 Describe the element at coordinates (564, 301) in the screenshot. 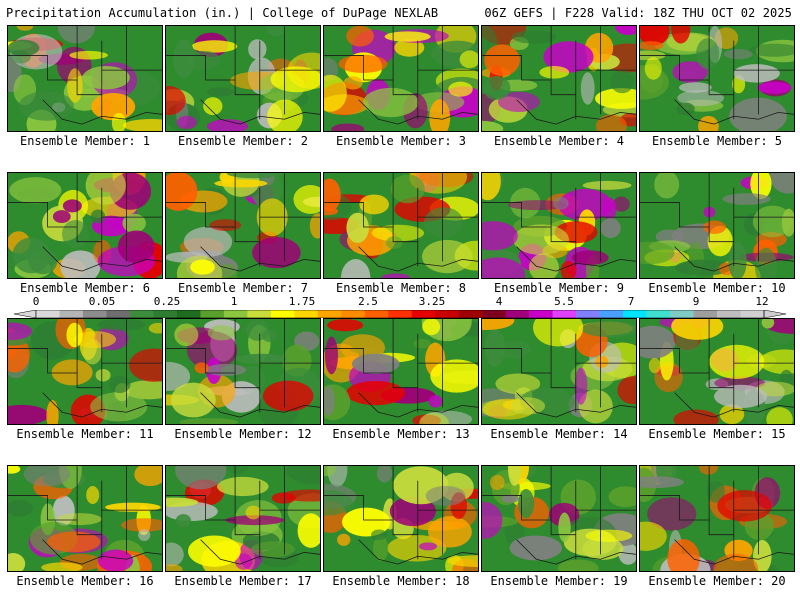

I see `colorbar-tick-label: 5.5` at that location.